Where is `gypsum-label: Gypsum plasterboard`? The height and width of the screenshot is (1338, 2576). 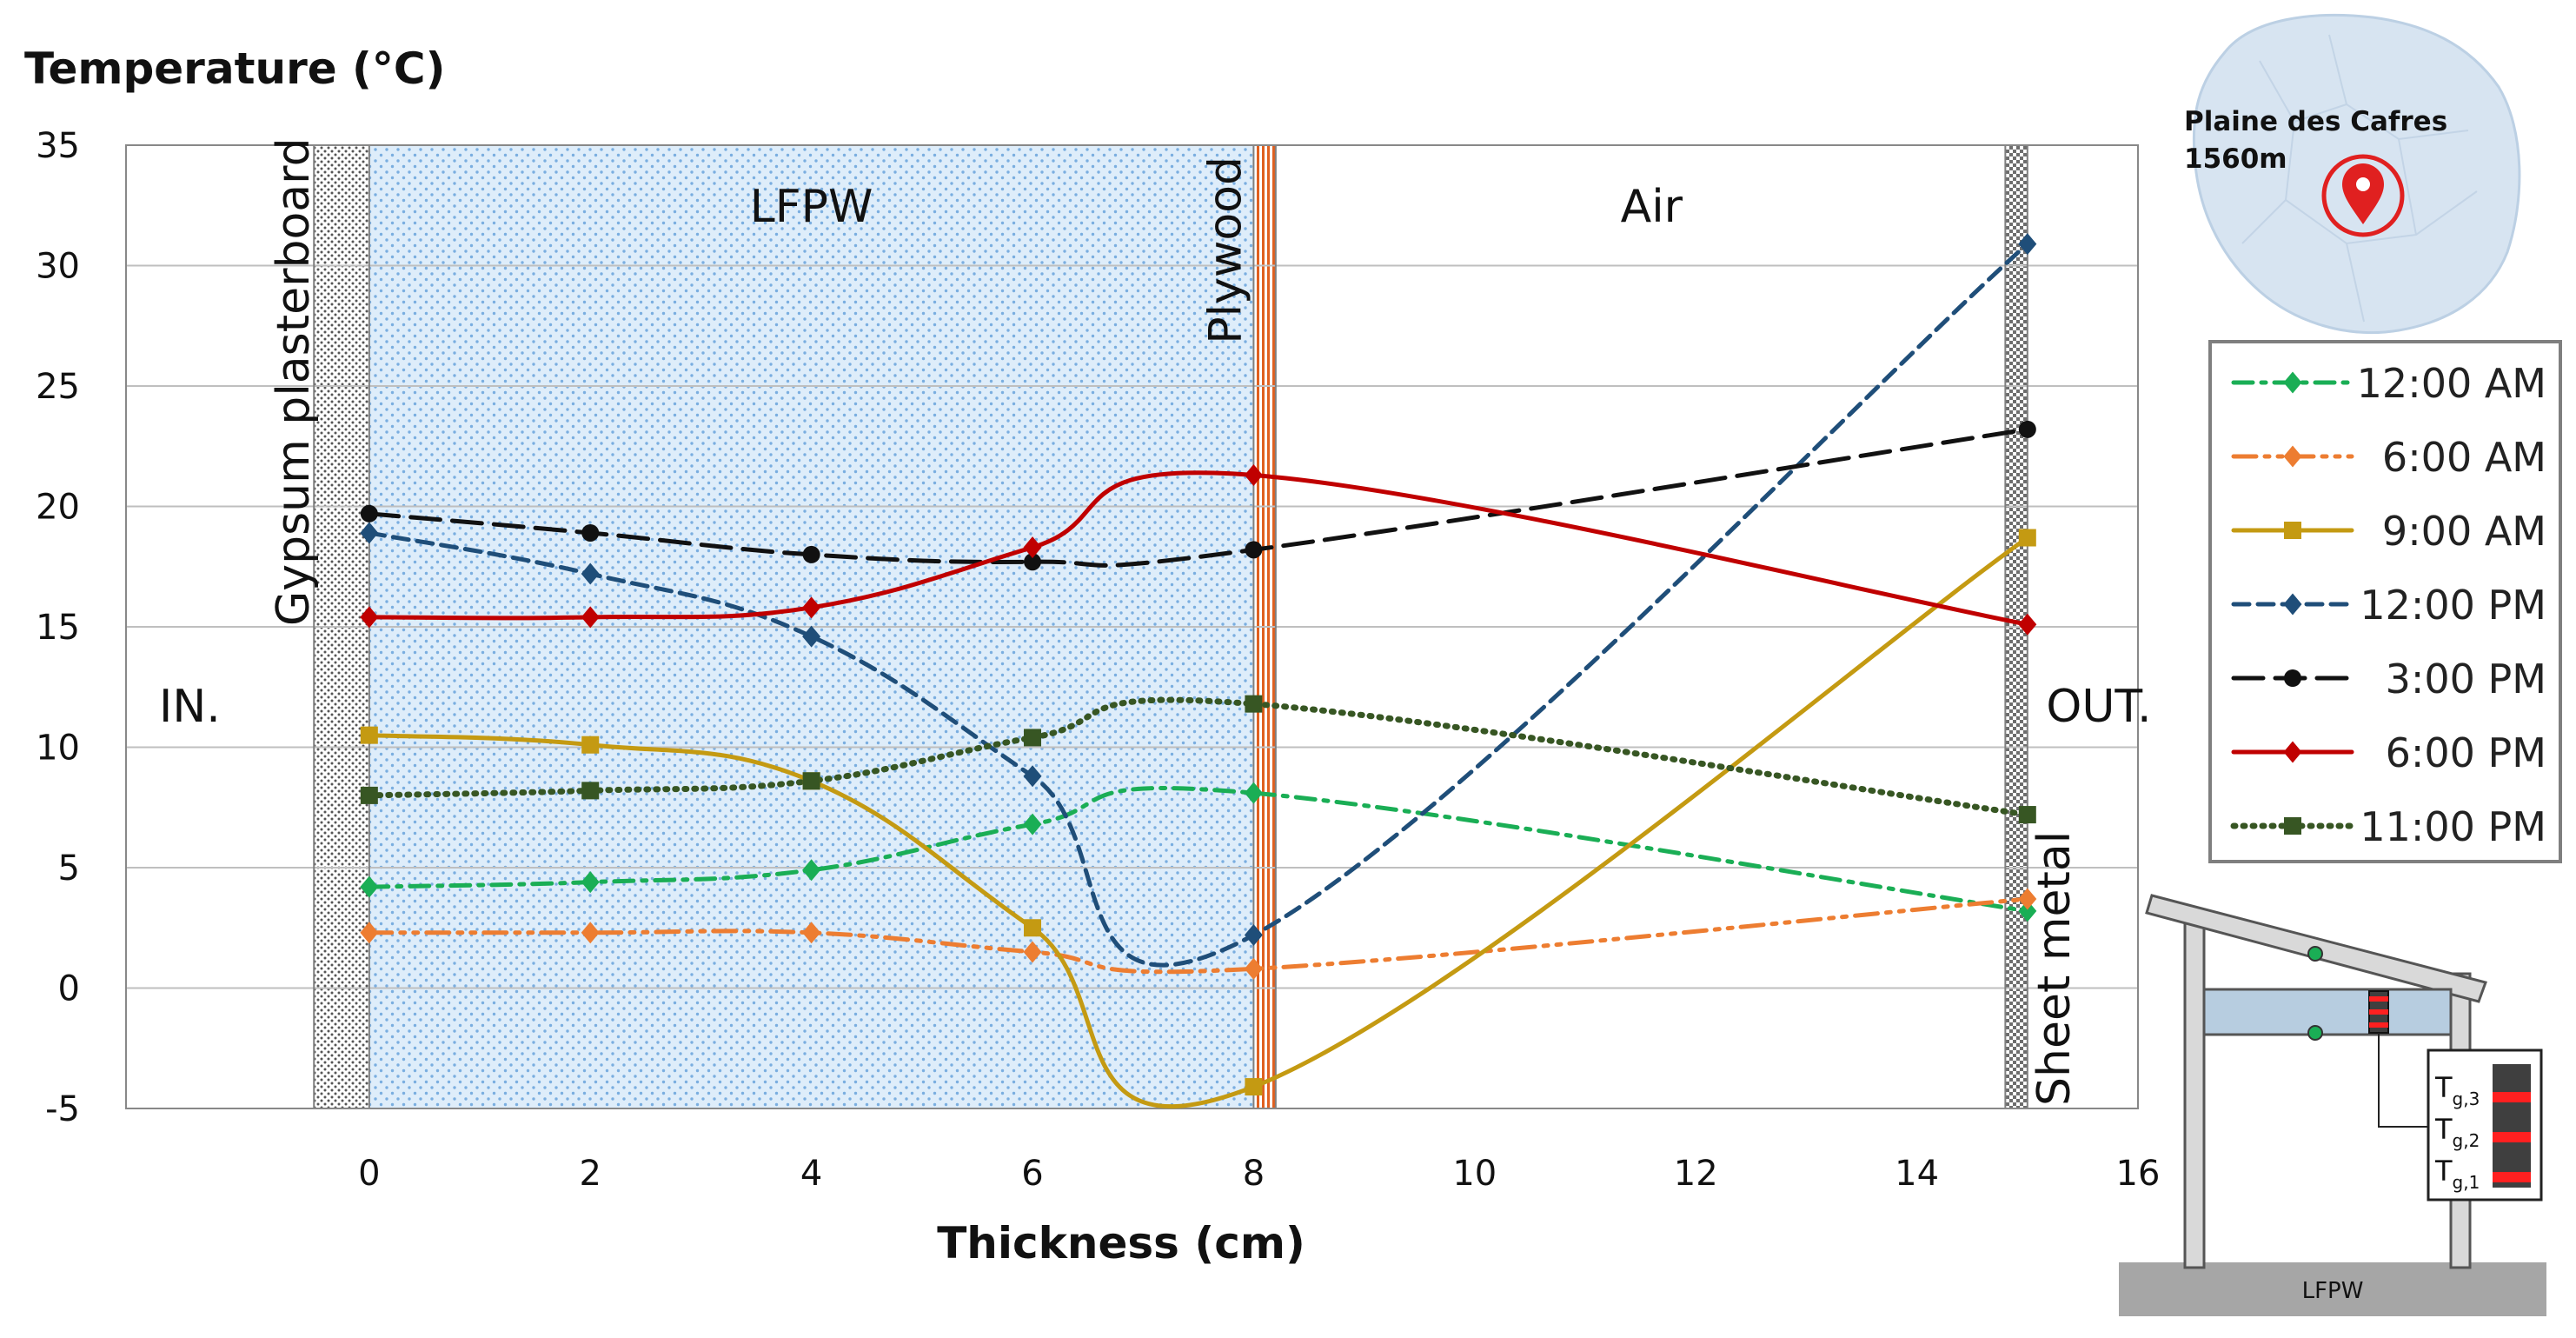 gypsum-label: Gypsum plasterboard is located at coordinates (294, 381).